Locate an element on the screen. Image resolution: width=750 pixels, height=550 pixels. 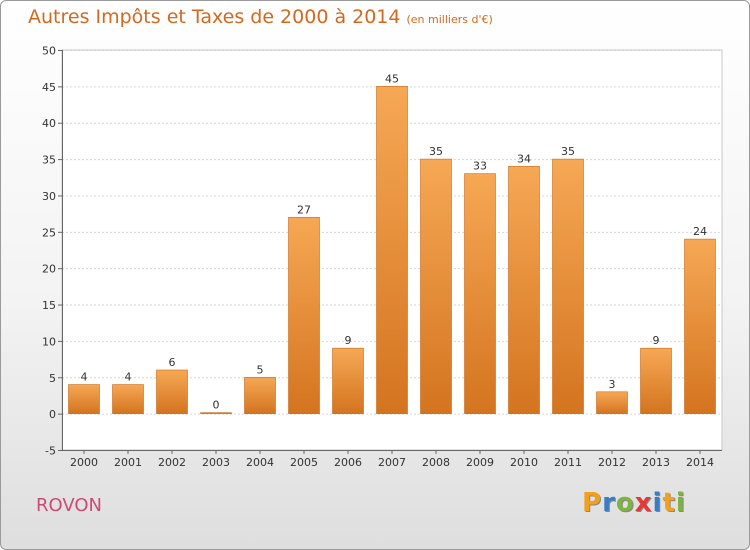
bar-value-label: 5 is located at coordinates (260, 369).